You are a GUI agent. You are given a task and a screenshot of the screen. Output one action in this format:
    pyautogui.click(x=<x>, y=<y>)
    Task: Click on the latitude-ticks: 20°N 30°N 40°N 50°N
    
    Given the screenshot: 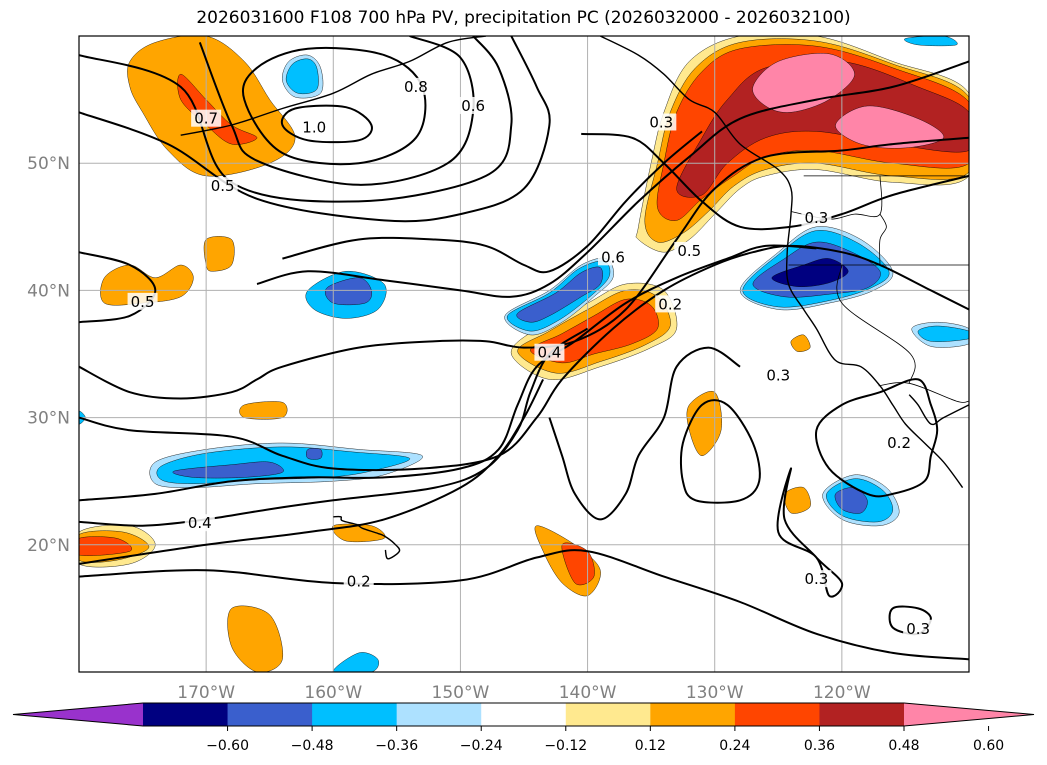 What is the action you would take?
    pyautogui.click(x=48, y=355)
    